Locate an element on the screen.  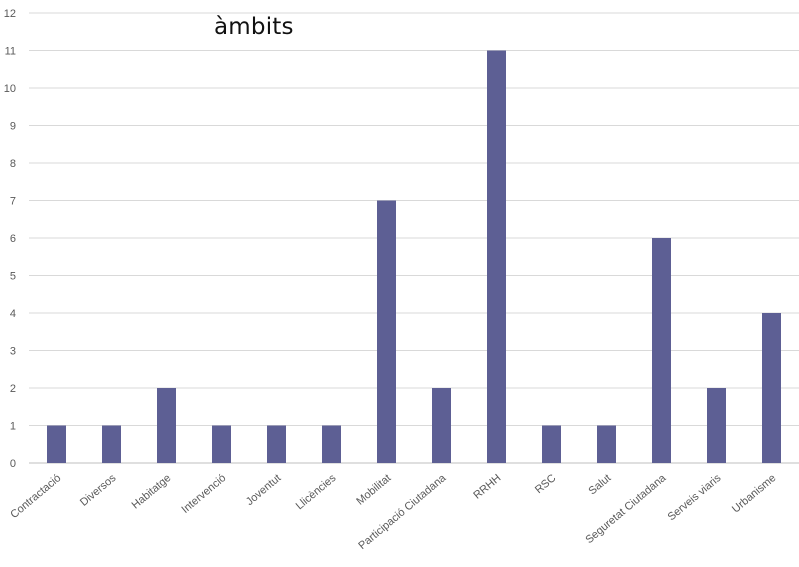
y-tick-label: 8 is located at coordinates (13, 164).